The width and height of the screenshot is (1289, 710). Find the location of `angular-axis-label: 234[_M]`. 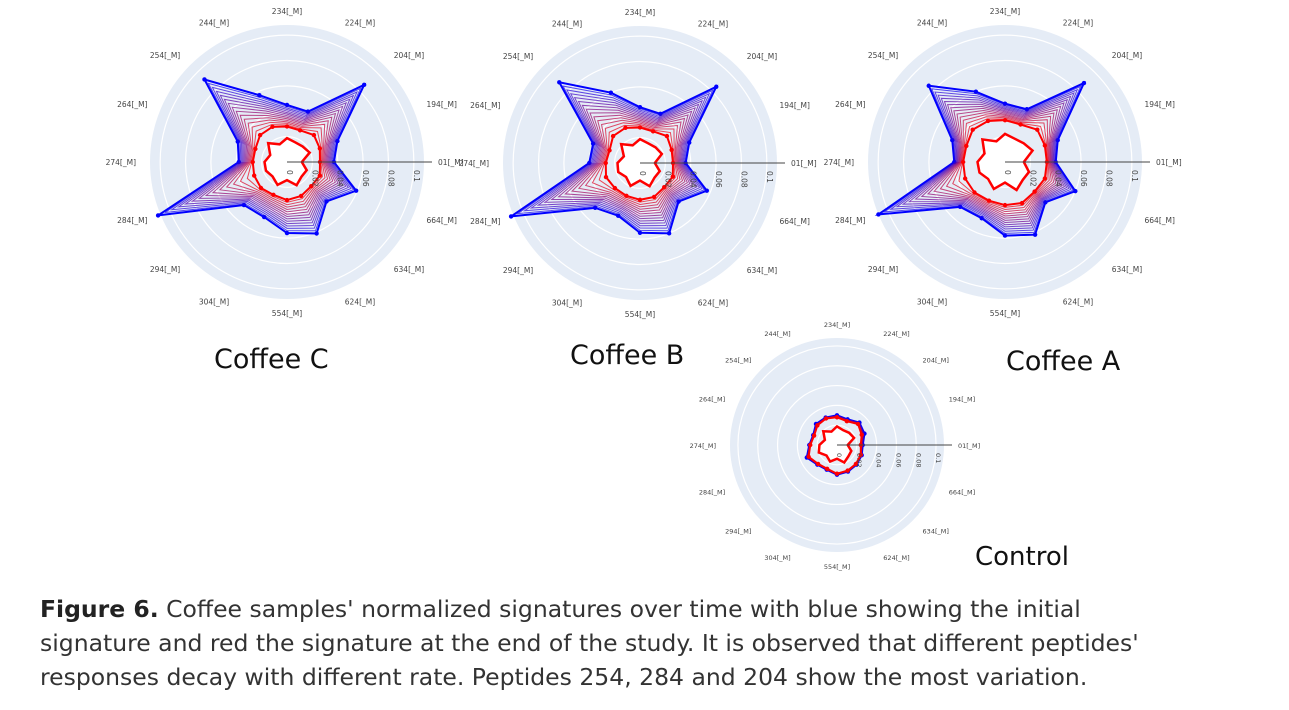

angular-axis-label: 234[_M] is located at coordinates (640, 12).